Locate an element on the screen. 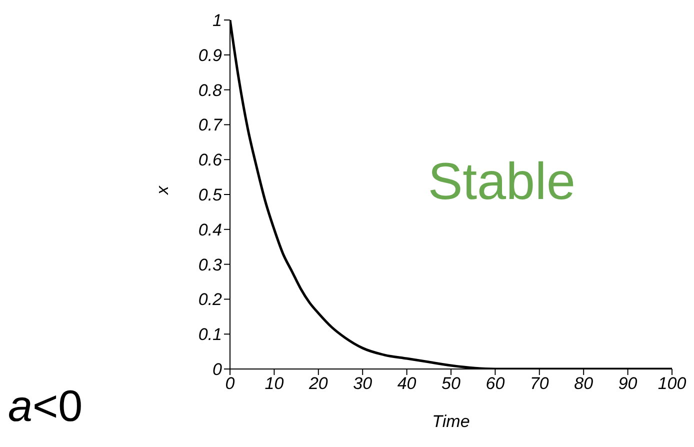 The height and width of the screenshot is (447, 694). y-tick-label: 0.9 is located at coordinates (210, 55).